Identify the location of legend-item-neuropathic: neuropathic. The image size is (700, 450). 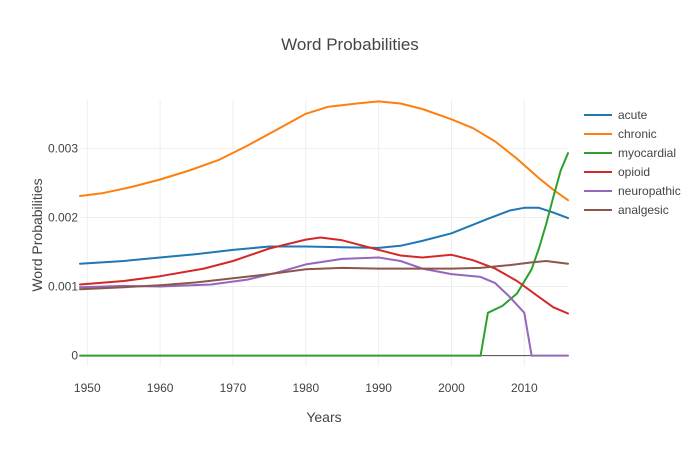
(632, 191).